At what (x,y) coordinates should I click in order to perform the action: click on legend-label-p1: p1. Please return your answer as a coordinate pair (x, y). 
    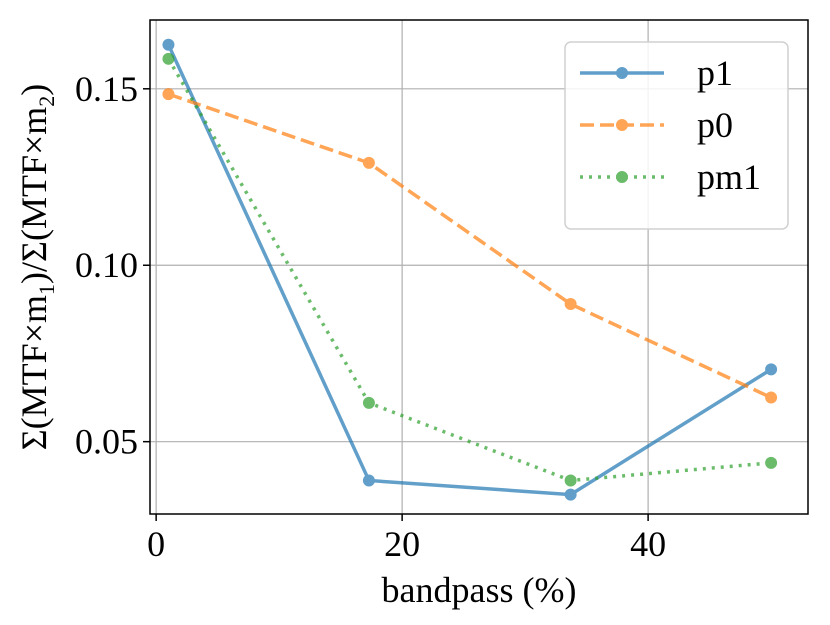
    Looking at the image, I should click on (715, 73).